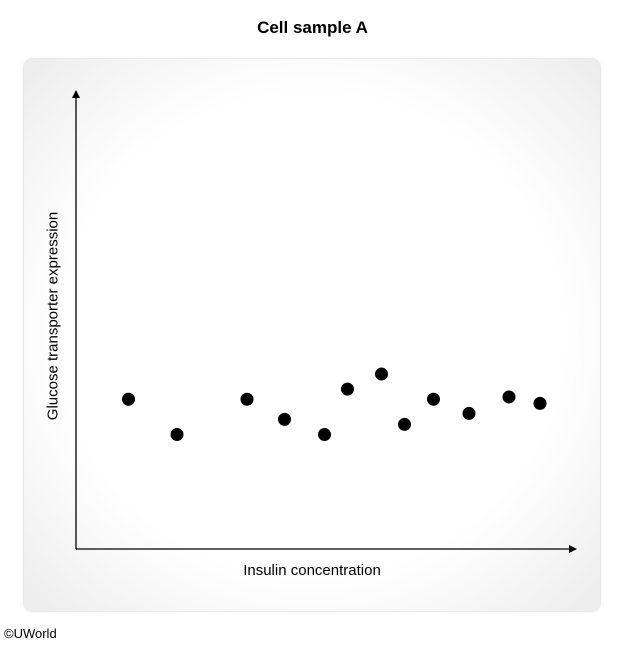 This screenshot has height=645, width=625. I want to click on chart-title: Cell sample A, so click(312, 27).